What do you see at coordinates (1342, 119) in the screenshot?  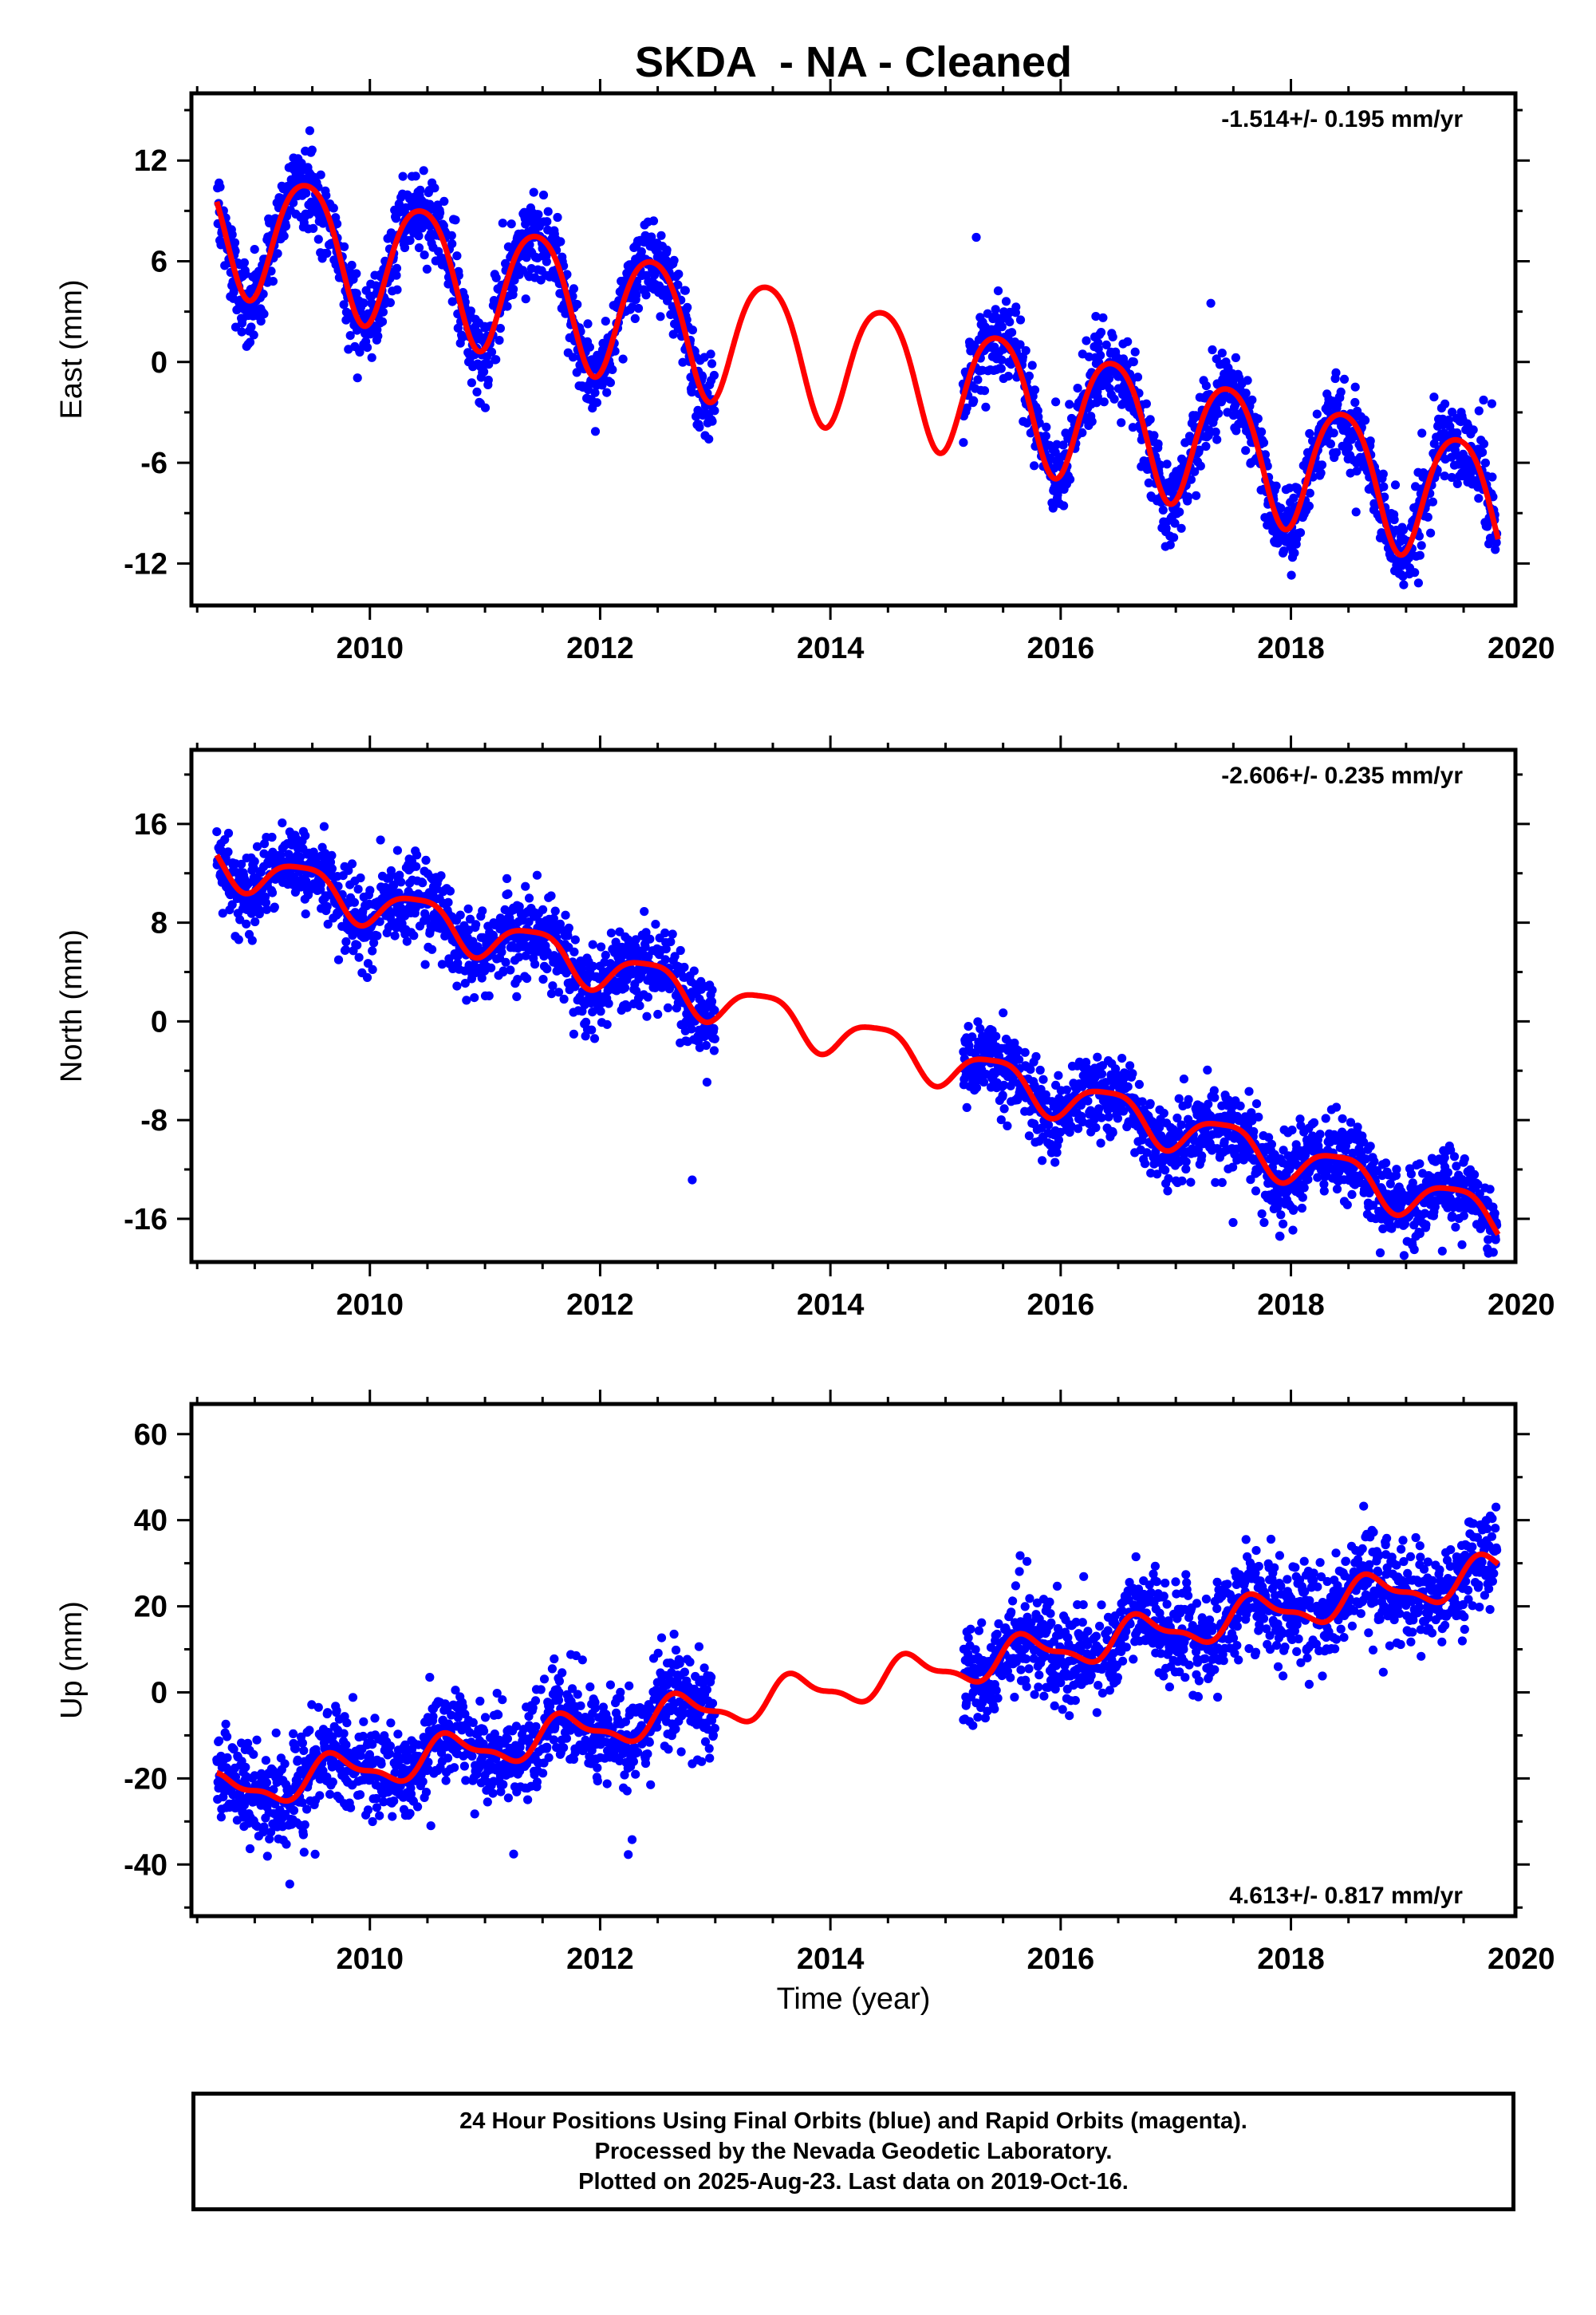 I see `east-rate-label: -1.514+/- 0.195 mm/yr` at bounding box center [1342, 119].